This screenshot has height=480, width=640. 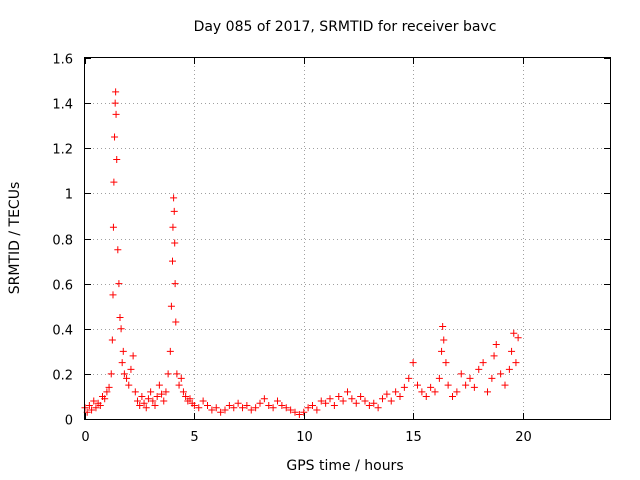 What do you see at coordinates (62, 376) in the screenshot?
I see `y-tick-label: 0.2` at bounding box center [62, 376].